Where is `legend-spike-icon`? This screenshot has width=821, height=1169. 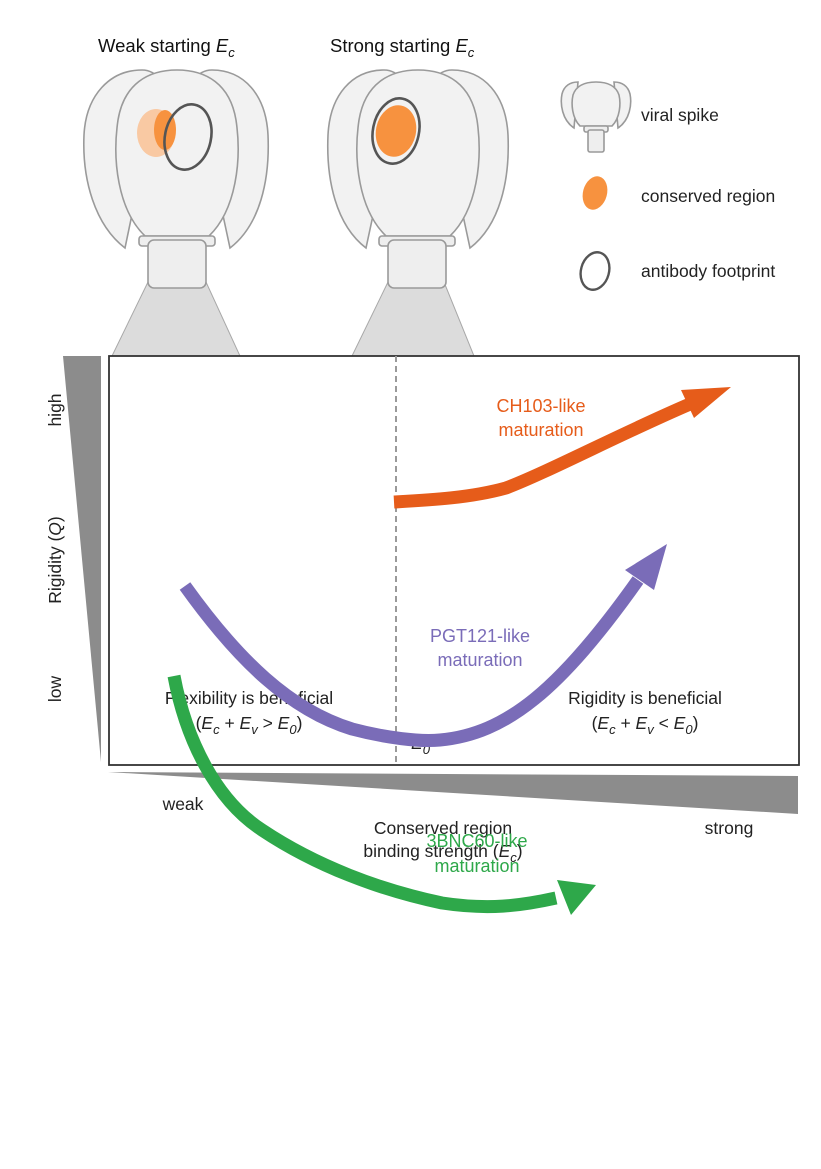
legend-spike-icon is located at coordinates (596, 117).